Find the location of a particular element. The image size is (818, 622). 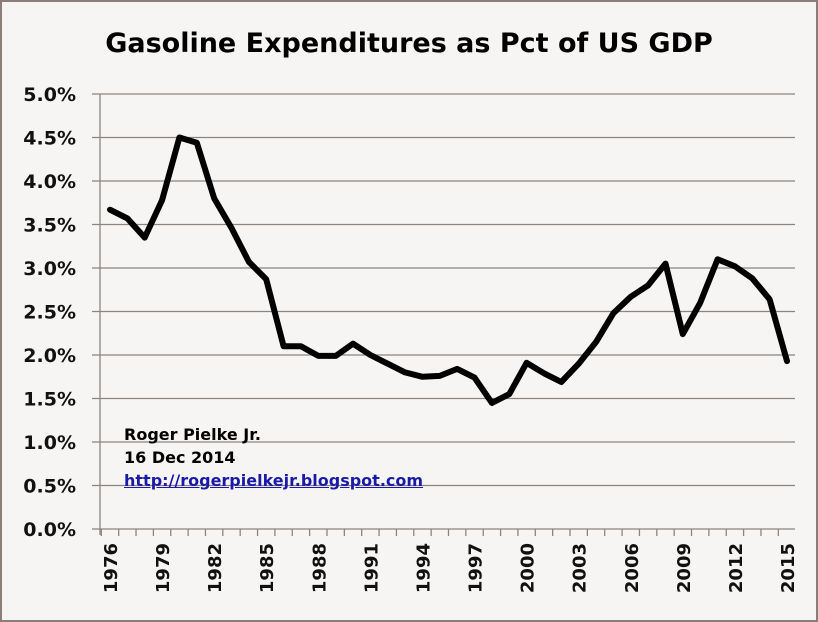

y-tick-label: 5.0% is located at coordinates (49, 95).